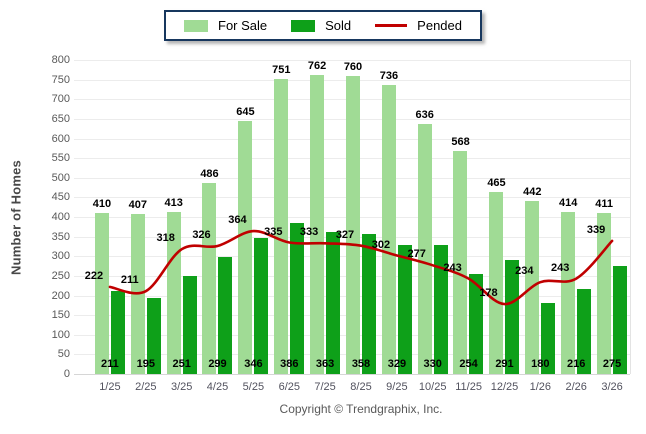 The image size is (646, 434). What do you see at coordinates (397, 387) in the screenshot?
I see `x-tick-label: 9/25` at bounding box center [397, 387].